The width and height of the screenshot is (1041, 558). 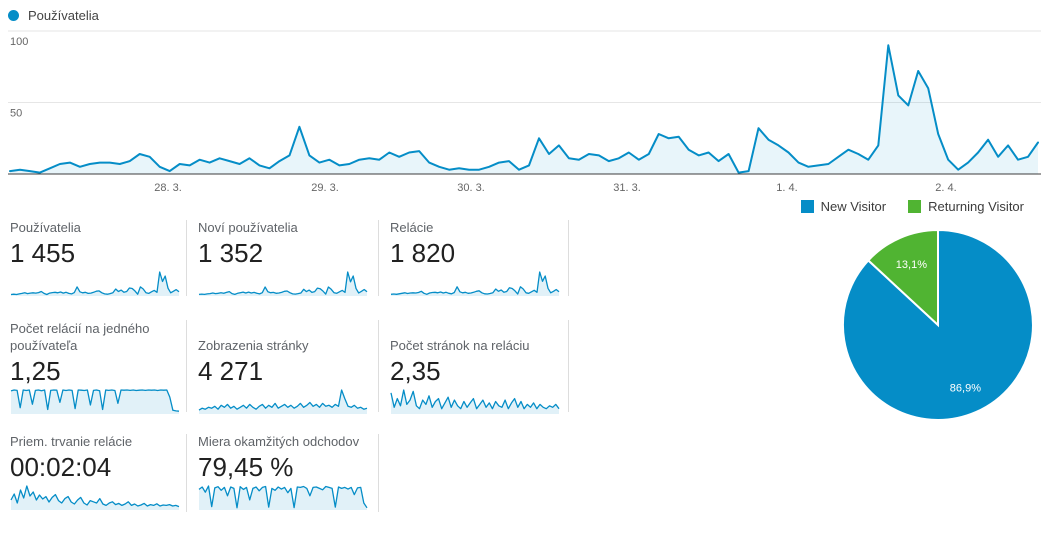 I want to click on metric-card: Používatelia 1 455, so click(x=96, y=257).